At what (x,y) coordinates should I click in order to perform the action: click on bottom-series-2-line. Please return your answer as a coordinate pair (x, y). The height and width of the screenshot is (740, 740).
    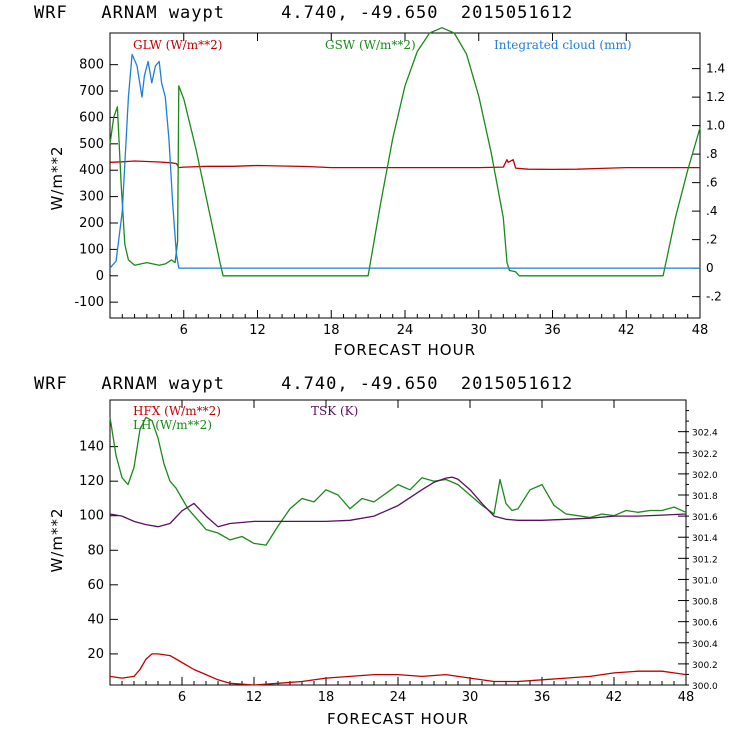
    Looking at the image, I should click on (398, 481).